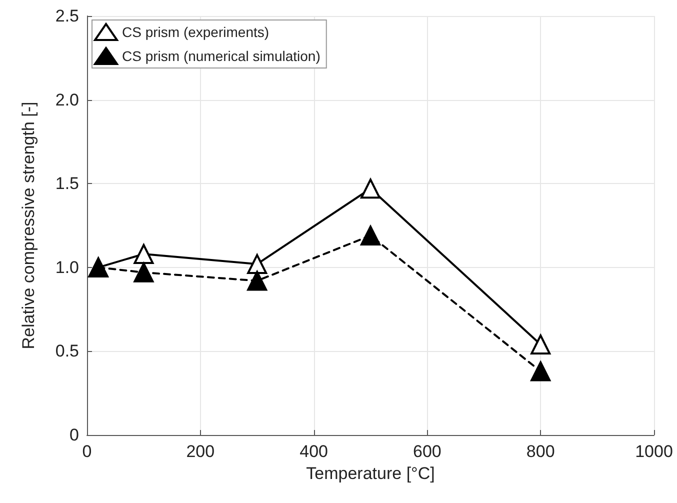  Describe the element at coordinates (370, 473) in the screenshot. I see `x-axis-title: Temperature [°C]` at that location.